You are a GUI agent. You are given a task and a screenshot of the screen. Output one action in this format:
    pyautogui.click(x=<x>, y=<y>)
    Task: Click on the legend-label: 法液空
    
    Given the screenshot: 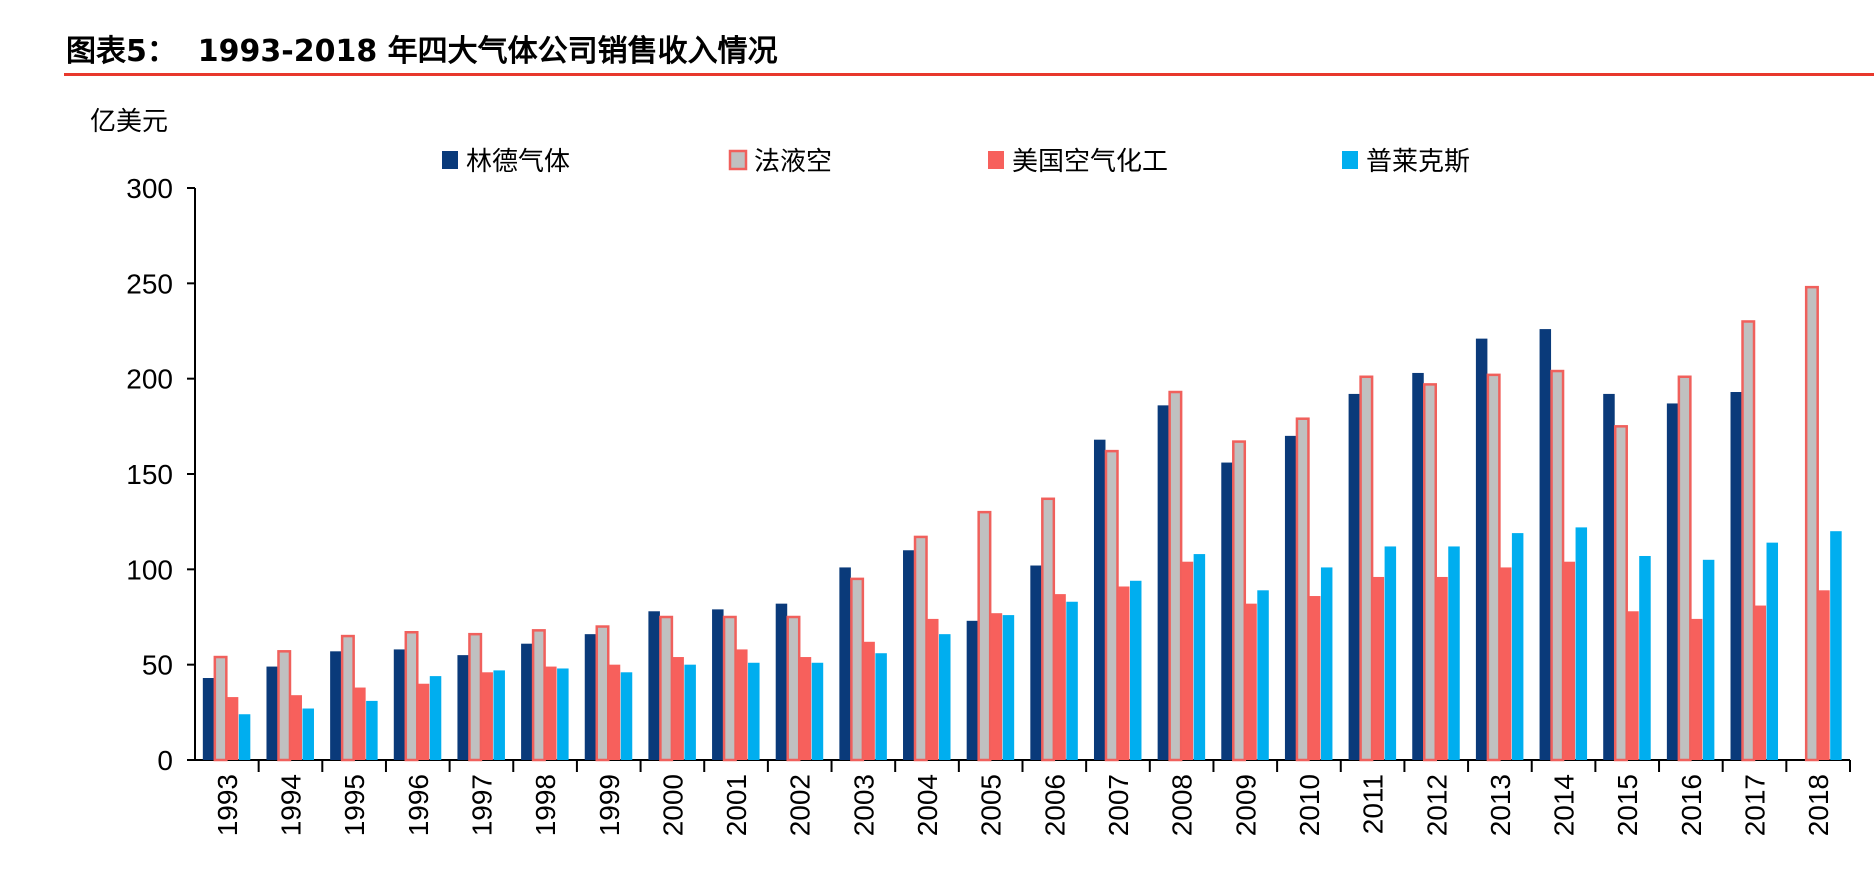 What is the action you would take?
    pyautogui.click(x=793, y=162)
    